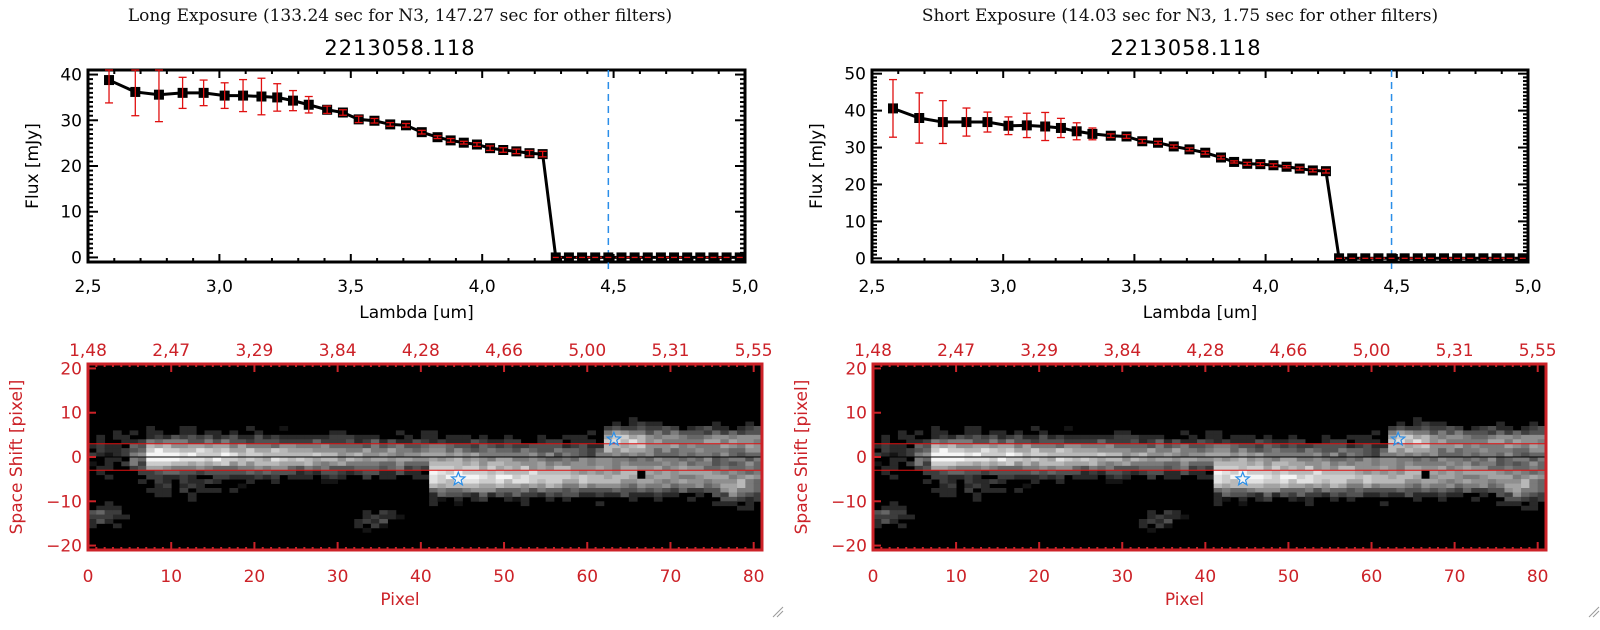 This screenshot has height=630, width=1600. What do you see at coordinates (1289, 577) in the screenshot?
I see `x-tick-label: 50` at bounding box center [1289, 577].